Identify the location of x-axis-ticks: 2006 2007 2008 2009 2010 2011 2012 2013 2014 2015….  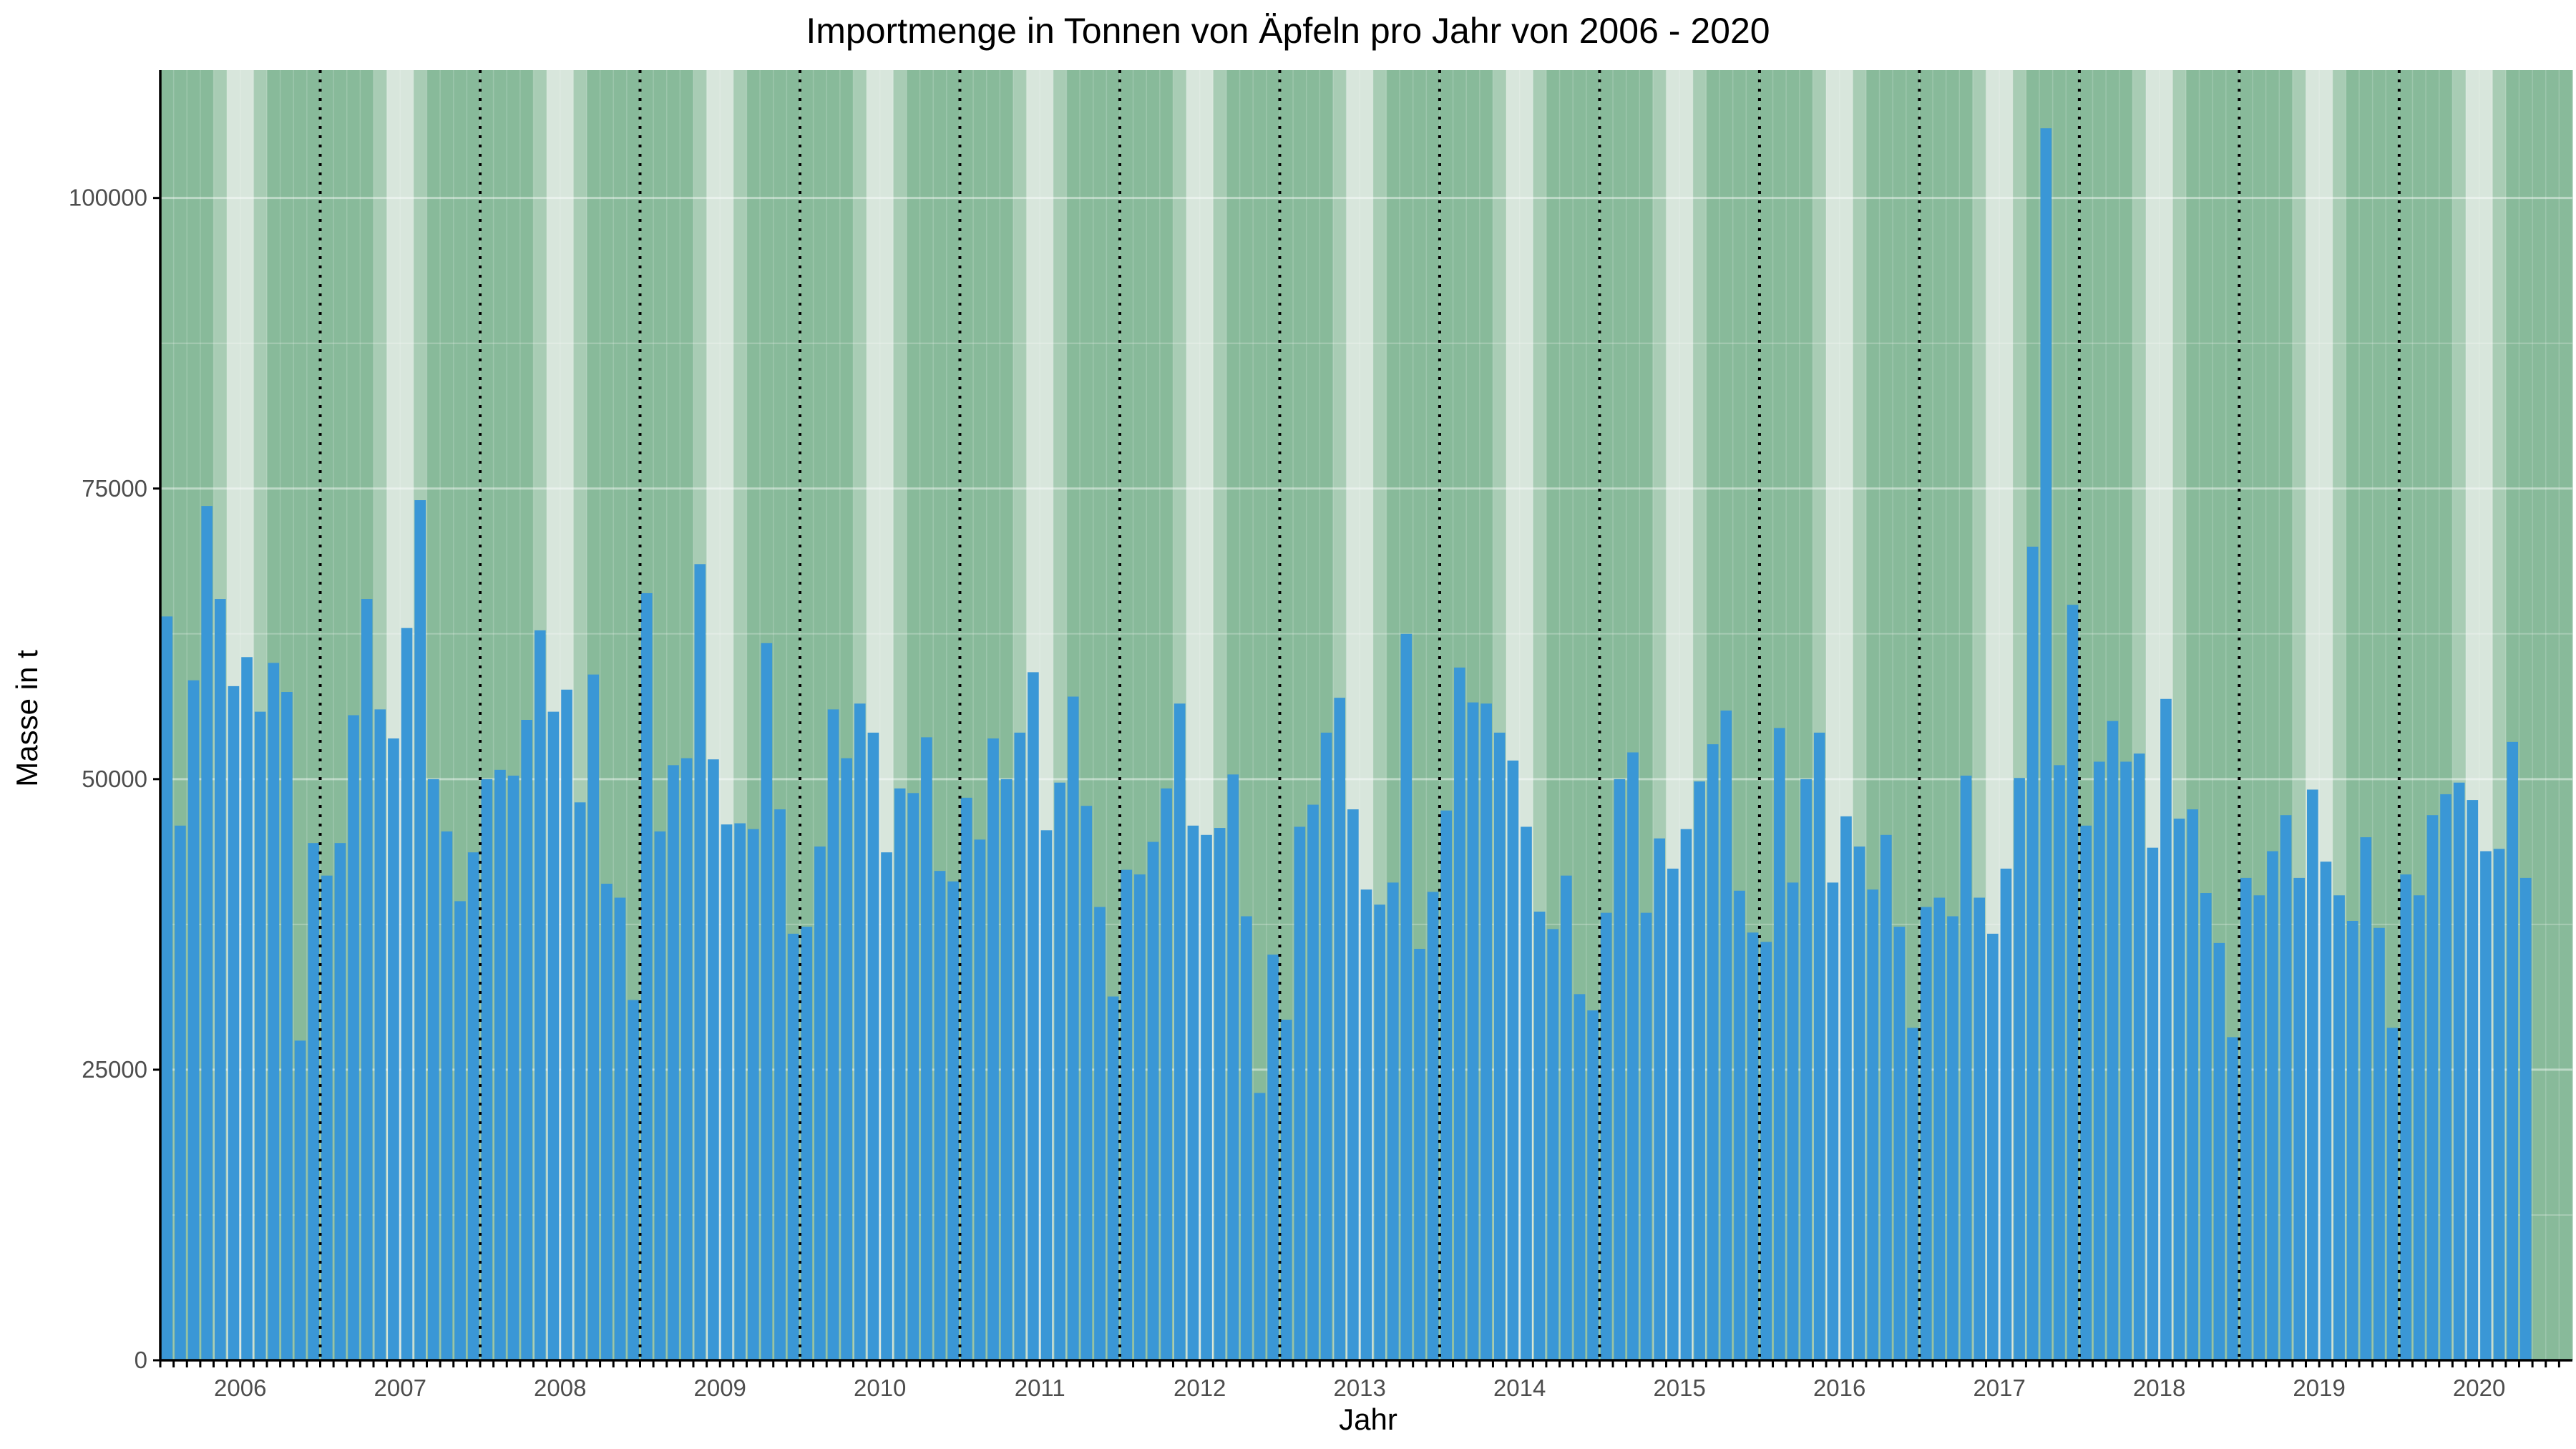
(1359, 1380).